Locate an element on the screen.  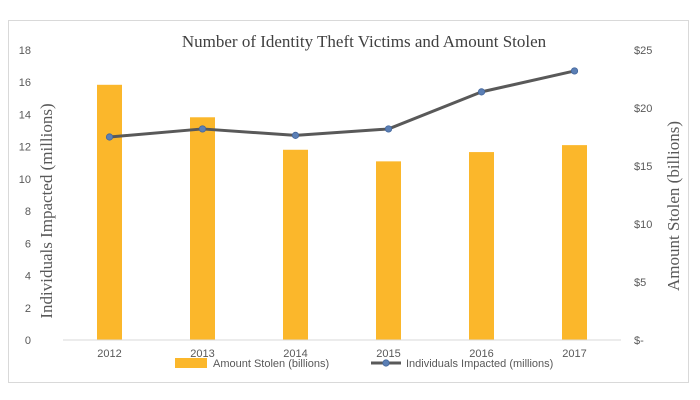
x-tick-label: 2014 is located at coordinates (295, 354).